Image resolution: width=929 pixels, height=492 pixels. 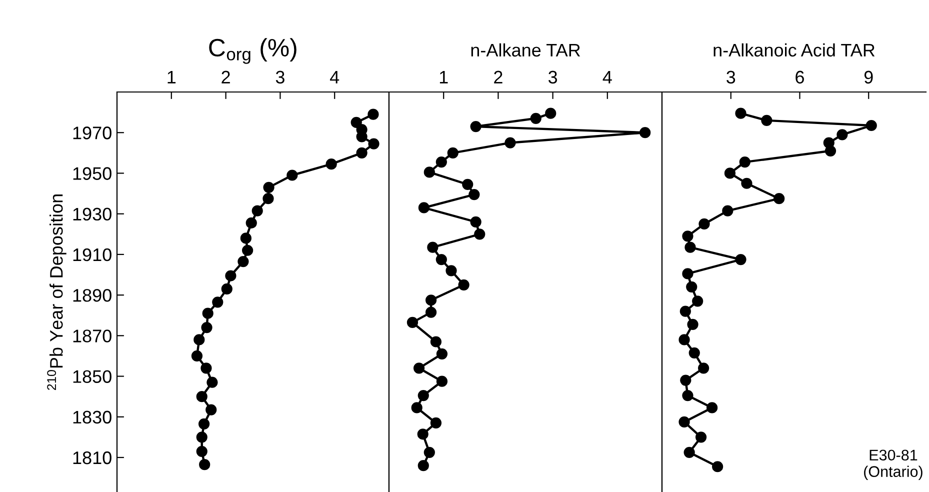 What do you see at coordinates (893, 465) in the screenshot?
I see `annotation: E30-81 (Ontario)` at bounding box center [893, 465].